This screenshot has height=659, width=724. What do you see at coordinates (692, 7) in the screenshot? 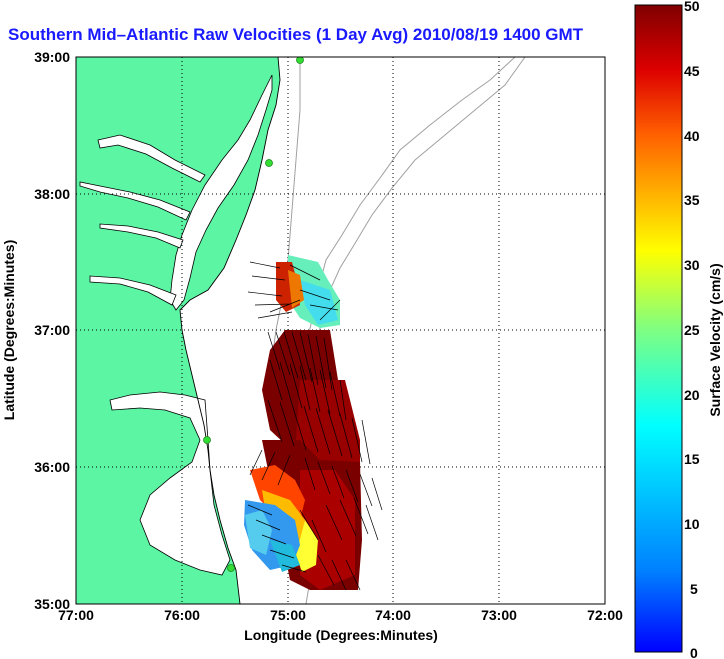
I see `colorbar-tick-label: 50` at bounding box center [692, 7].